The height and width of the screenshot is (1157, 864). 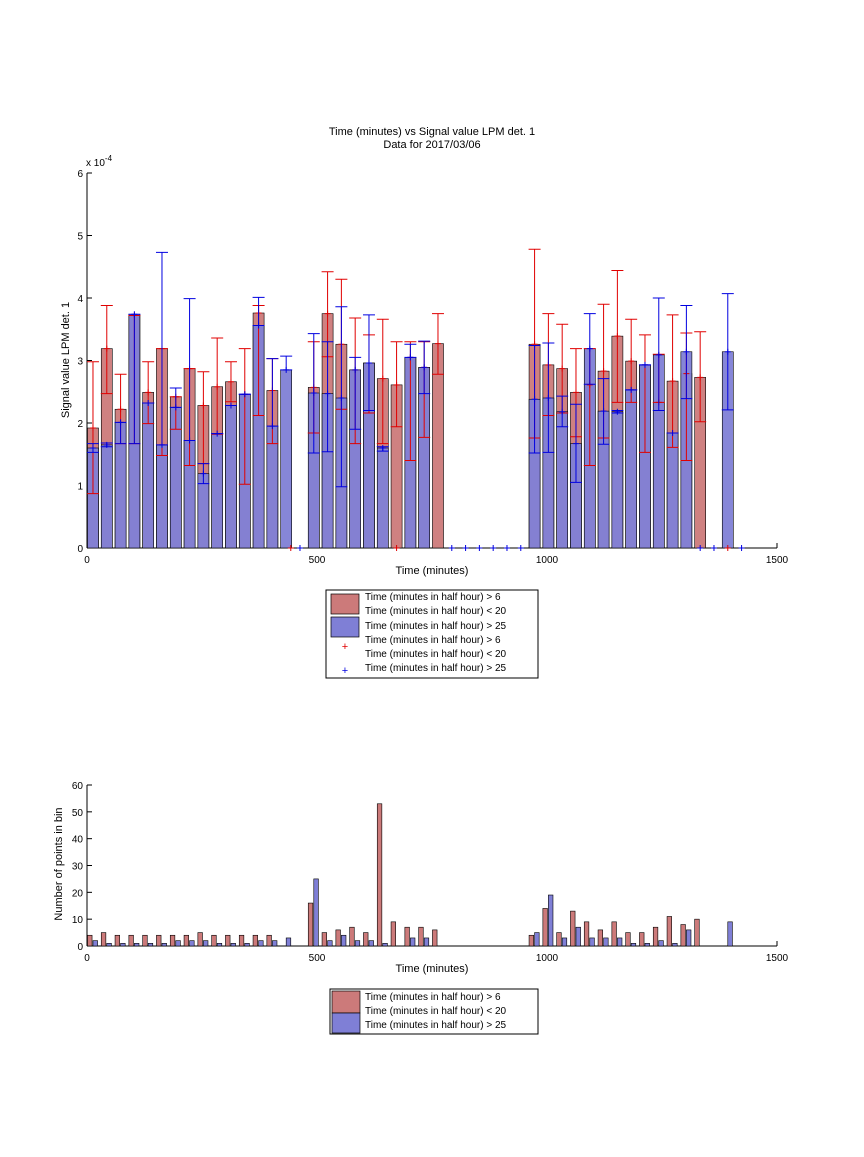 I want to click on top-legend-blue-marker: +, so click(x=345, y=671).